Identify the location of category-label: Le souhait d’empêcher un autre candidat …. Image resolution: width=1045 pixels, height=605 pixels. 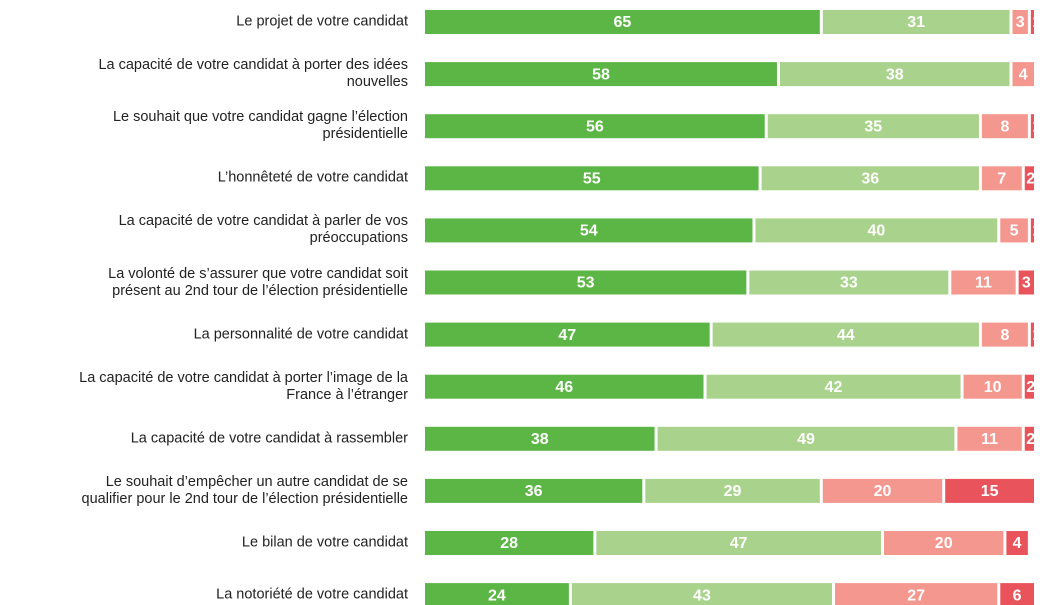
(244, 490).